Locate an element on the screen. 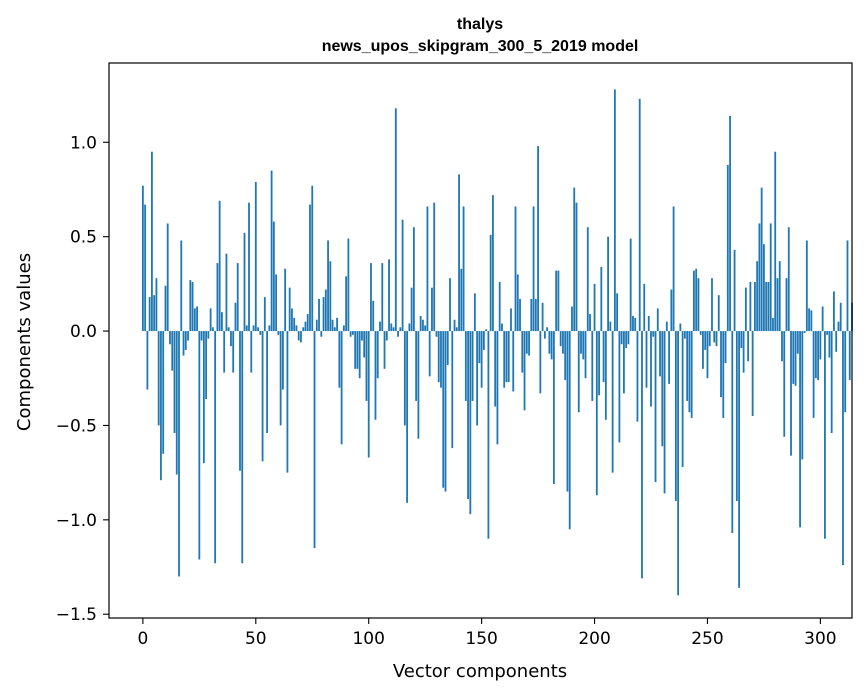 The width and height of the screenshot is (867, 696). x-tick-label: 100 is located at coordinates (368, 639).